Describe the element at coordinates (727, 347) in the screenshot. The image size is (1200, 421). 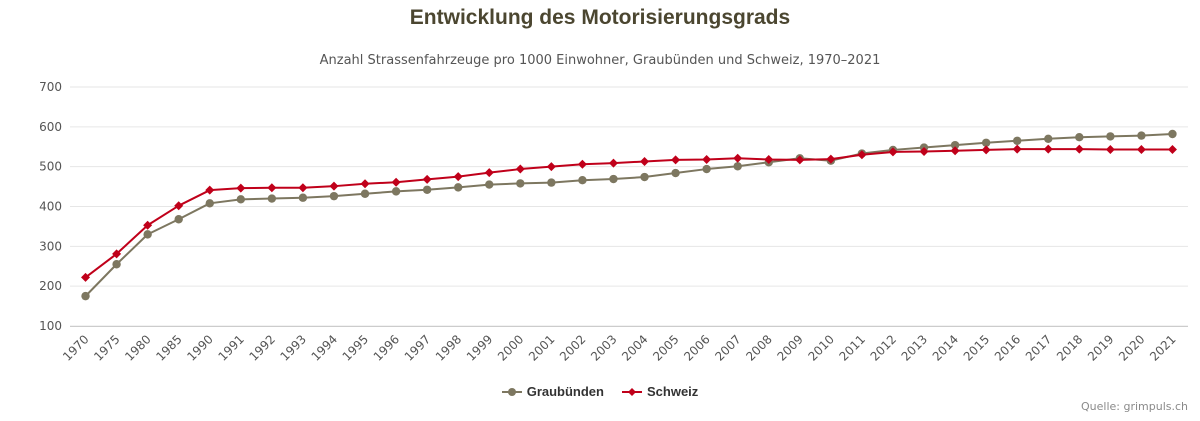
I see `x-tick-label: 2007` at that location.